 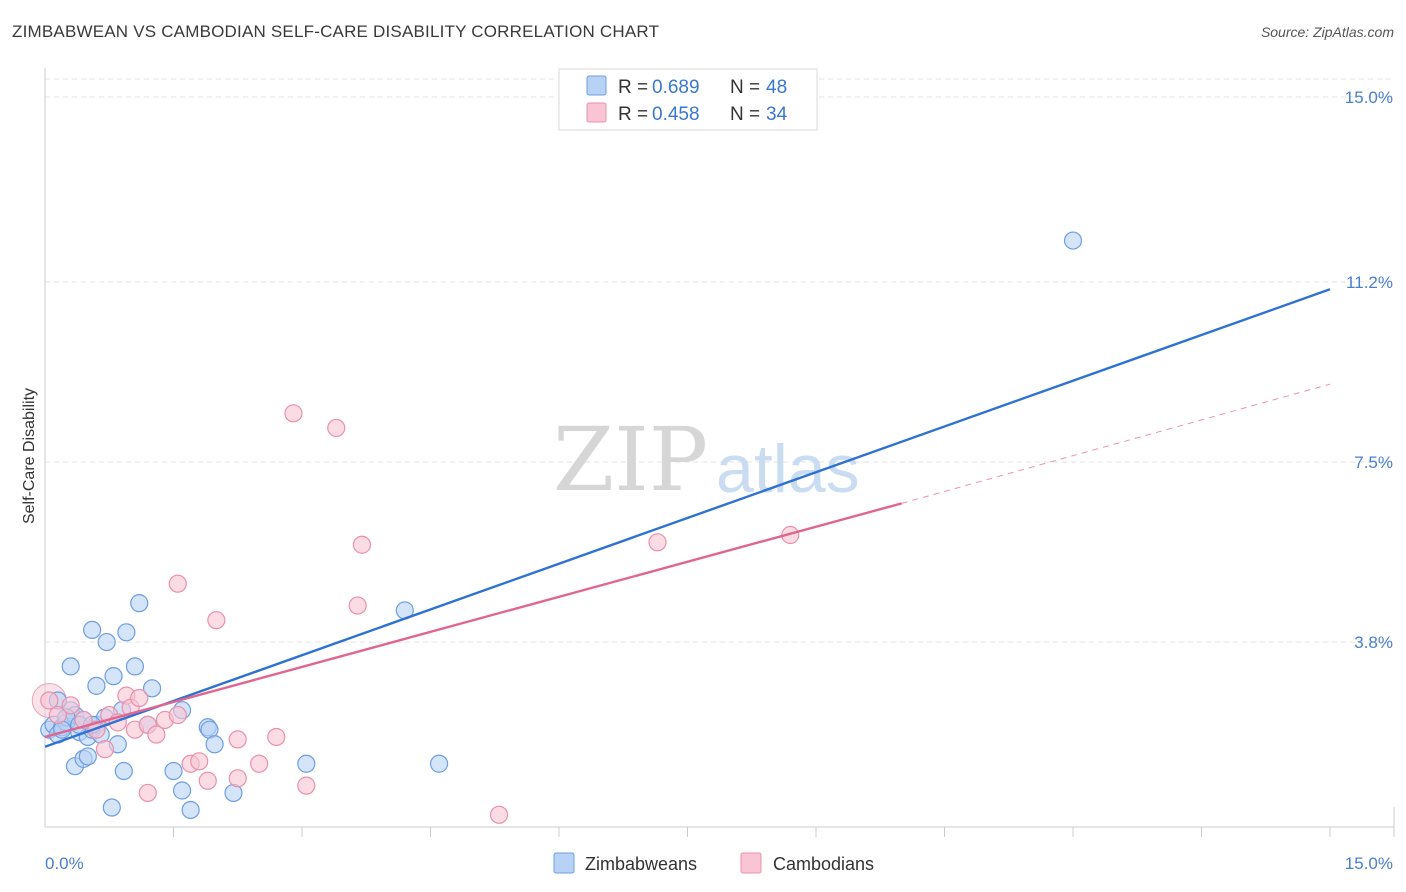 I want to click on bottom-legend-swatch-zimbabweans, so click(x=564, y=863).